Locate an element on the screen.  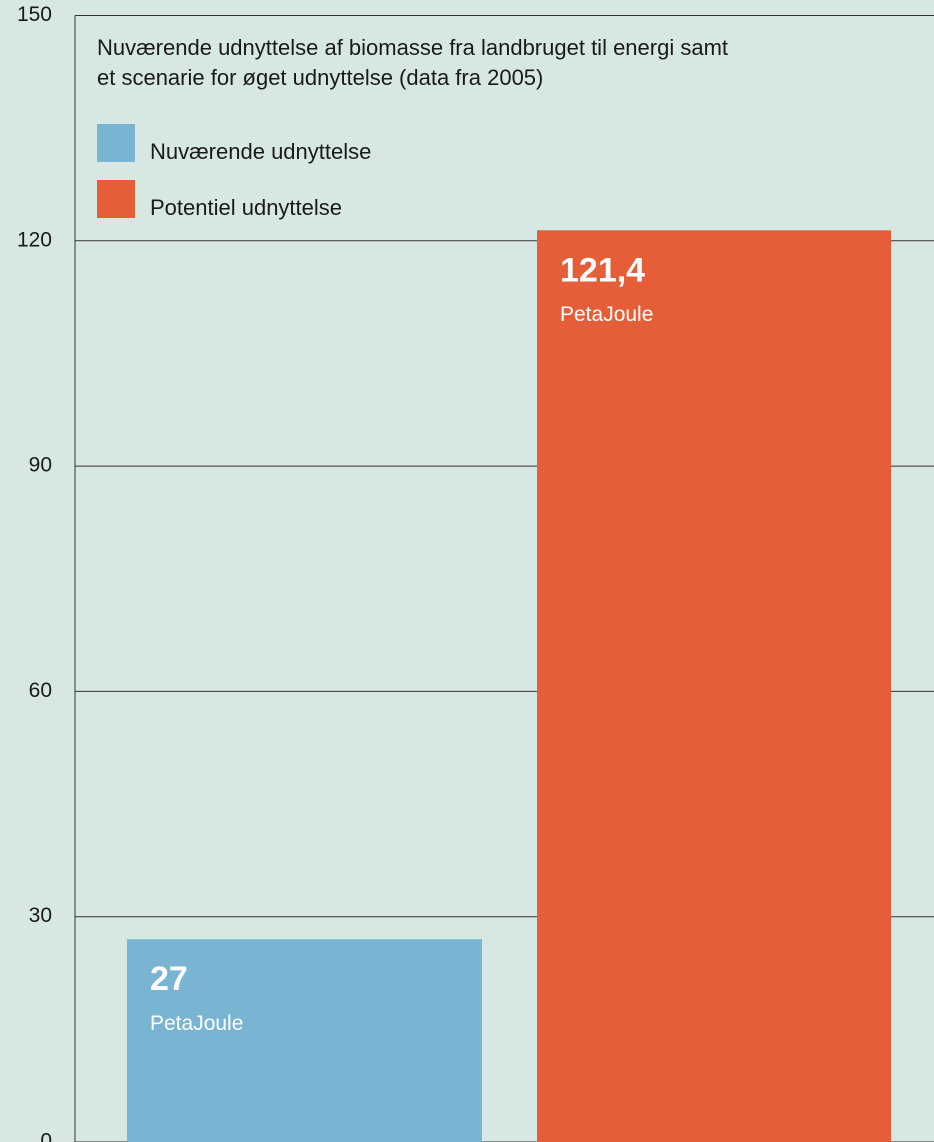
y-tick-label: 150 is located at coordinates (34, 14).